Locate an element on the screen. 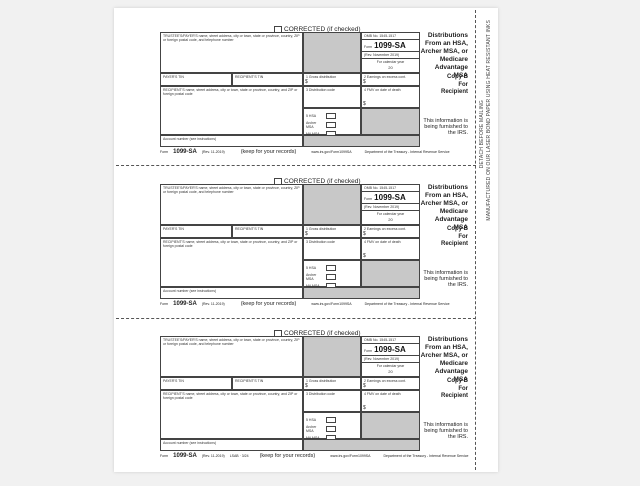 This screenshot has height=486, width=640. box3-label: 3 Distribution code is located at coordinates (320, 394).